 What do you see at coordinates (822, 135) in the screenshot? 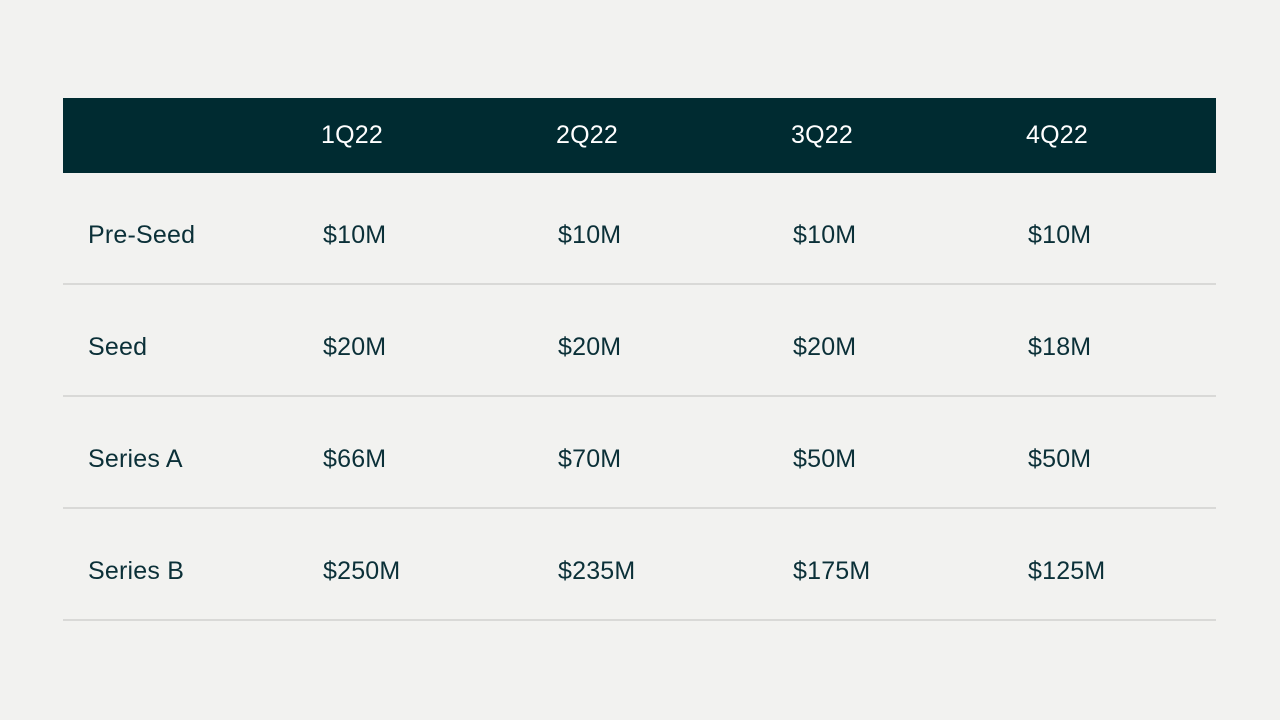
I see `header-cell-3q22: 3Q22` at bounding box center [822, 135].